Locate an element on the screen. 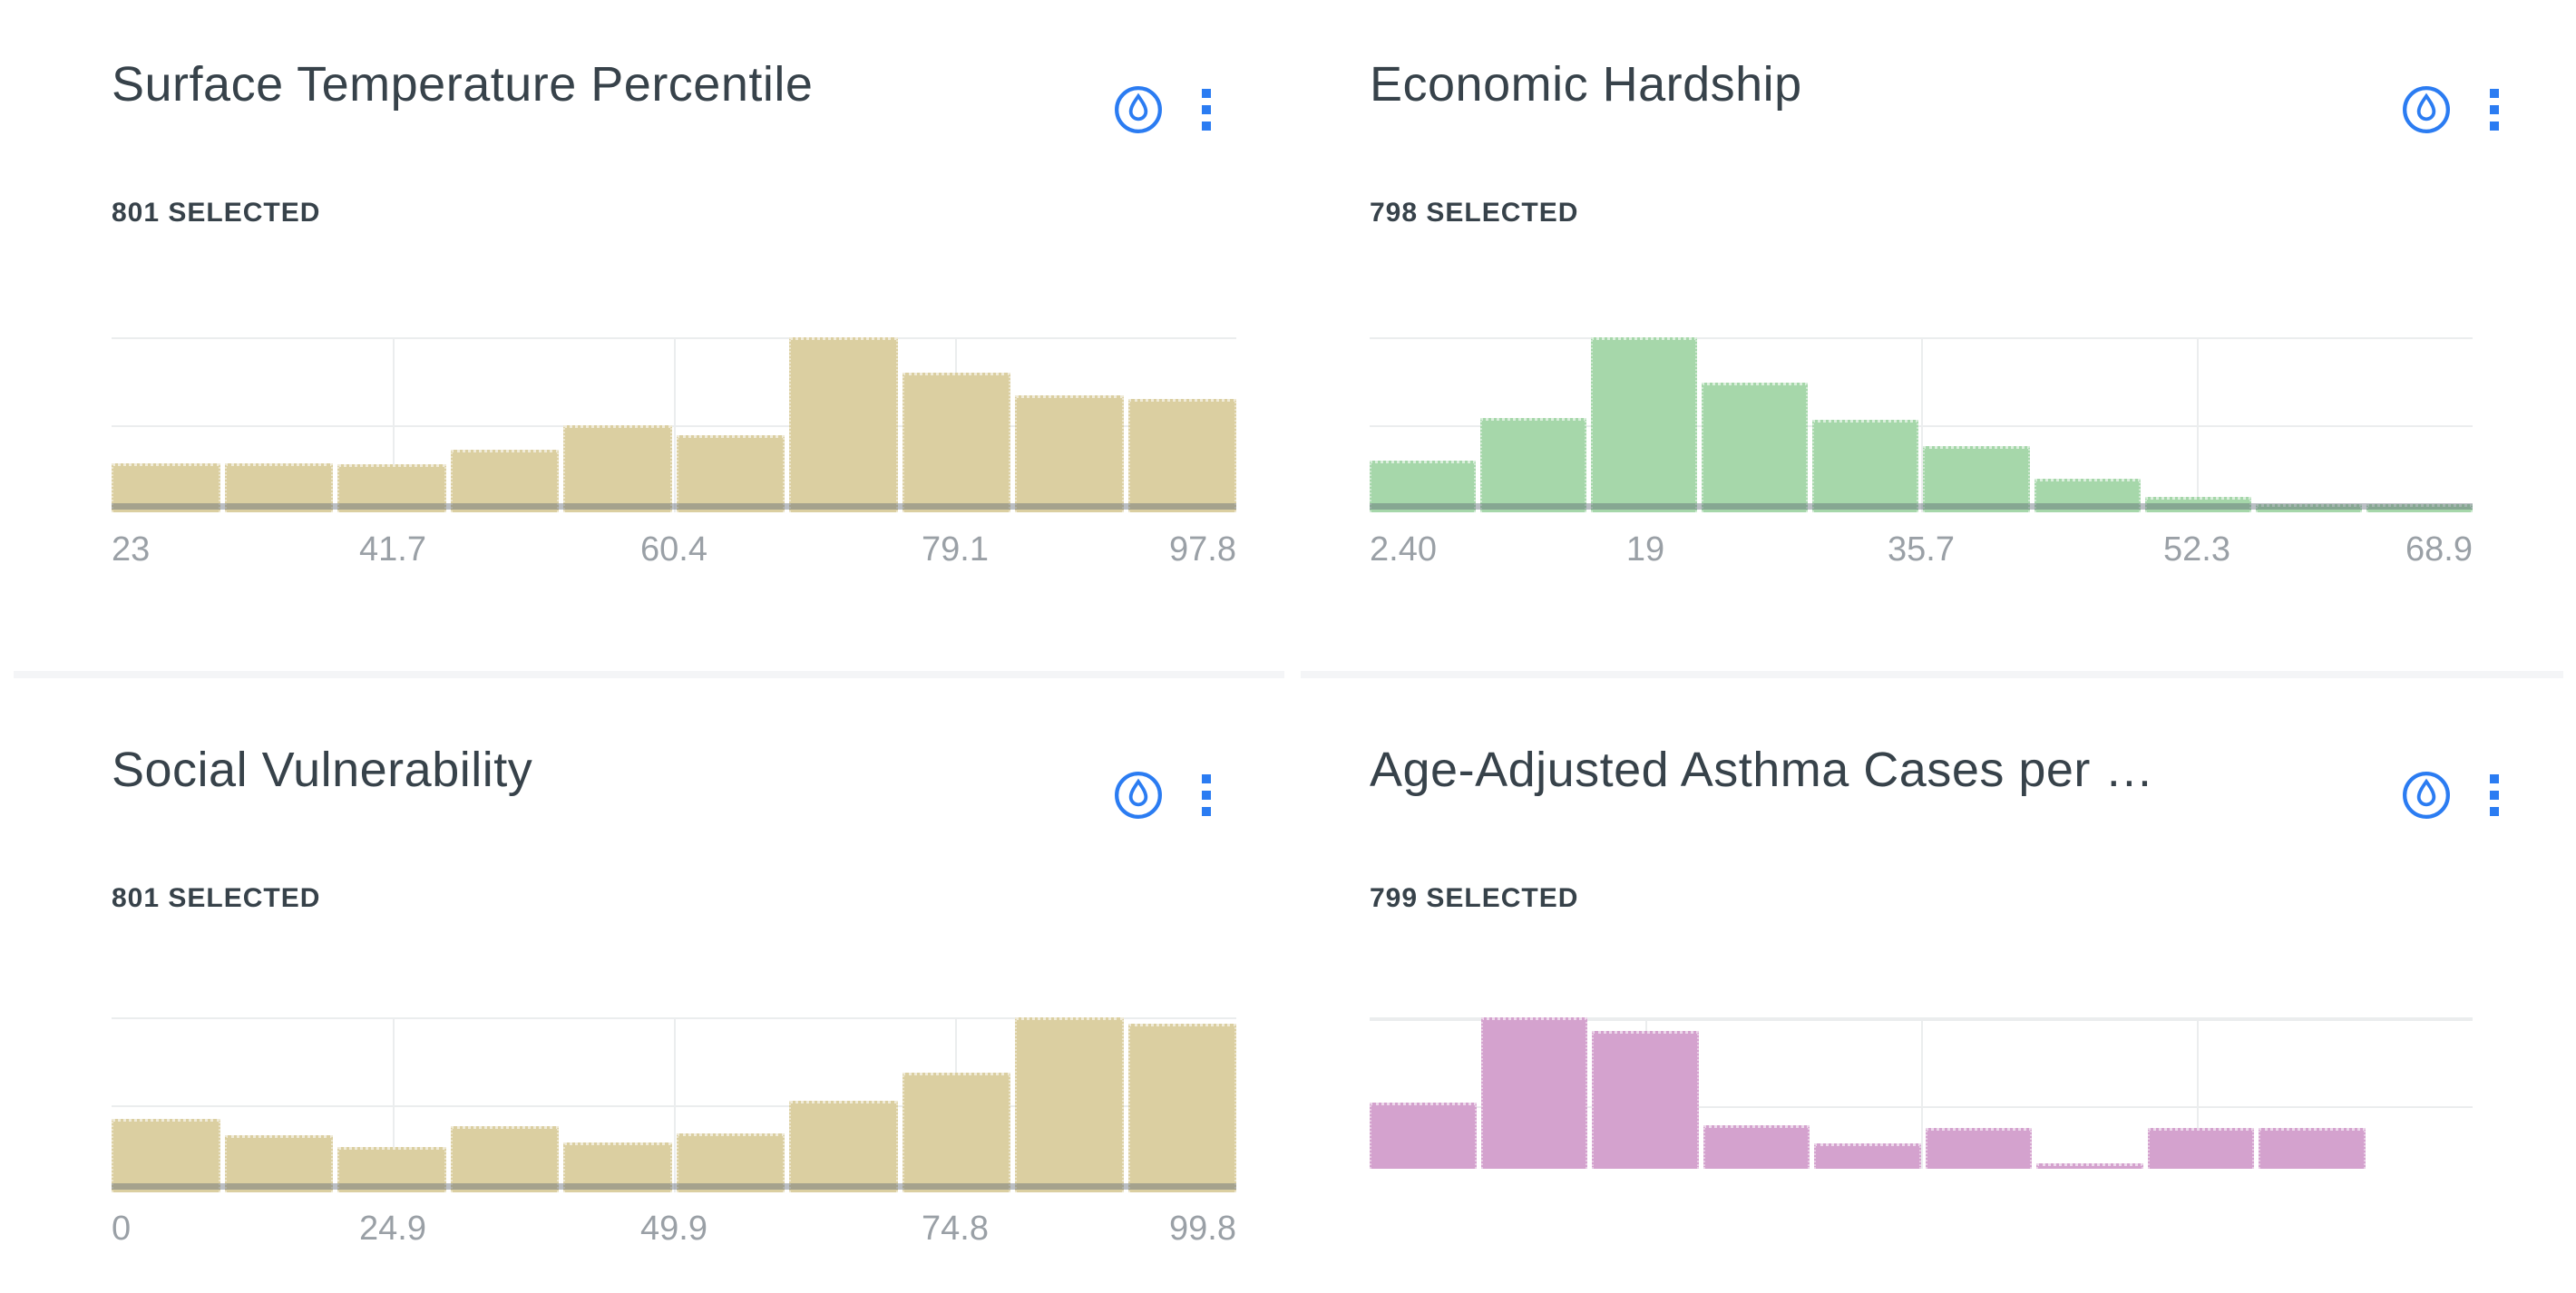 The height and width of the screenshot is (1293, 2576). chart-title: Surface Temperature Percentile is located at coordinates (463, 84).